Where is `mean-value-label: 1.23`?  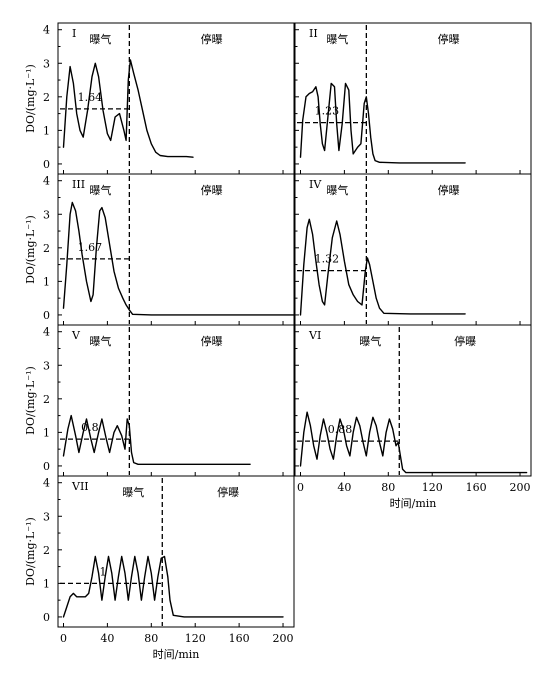
mean-value-label: 1.23 is located at coordinates (327, 111).